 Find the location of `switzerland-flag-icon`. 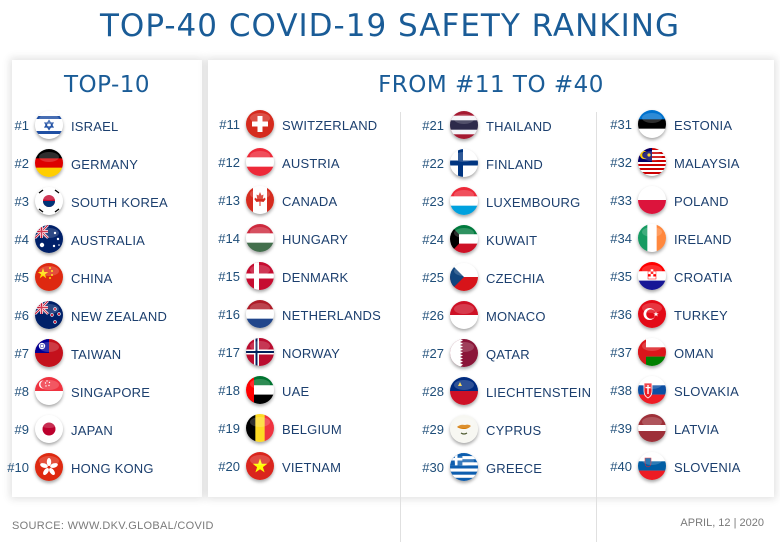

switzerland-flag-icon is located at coordinates (260, 124).